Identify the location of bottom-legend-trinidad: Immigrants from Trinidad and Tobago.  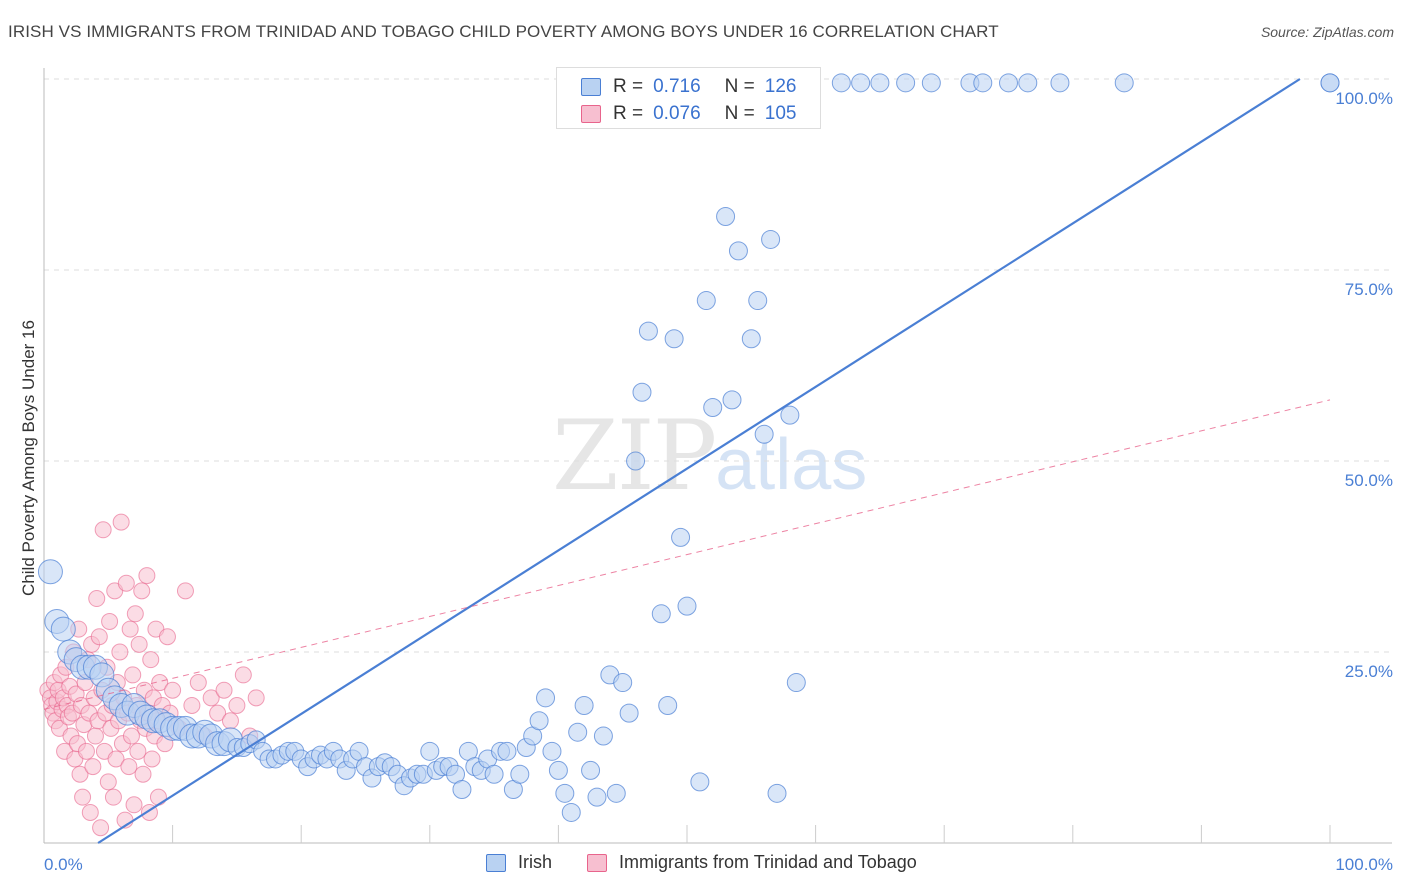
(752, 862).